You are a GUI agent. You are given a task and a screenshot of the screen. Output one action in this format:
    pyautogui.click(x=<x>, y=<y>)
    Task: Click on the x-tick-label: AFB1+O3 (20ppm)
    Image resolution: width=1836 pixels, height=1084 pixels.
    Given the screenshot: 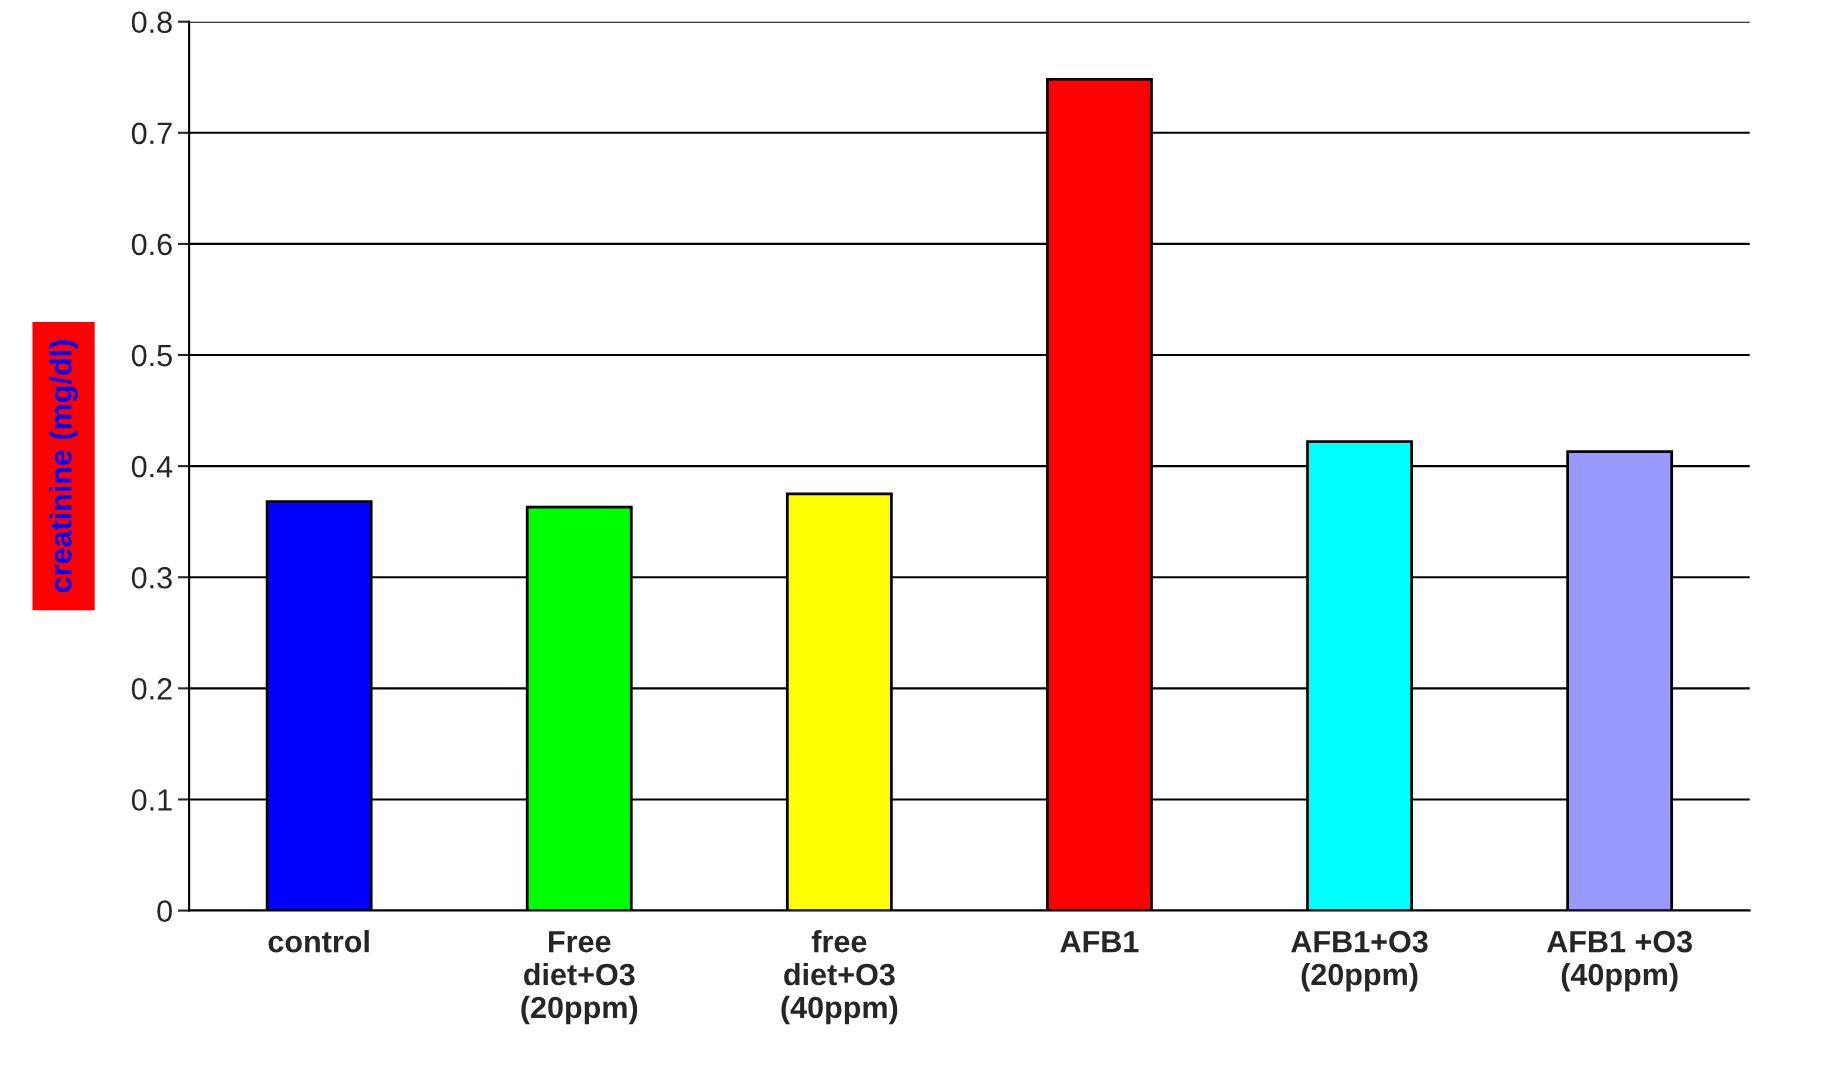 What is the action you would take?
    pyautogui.click(x=1359, y=961)
    